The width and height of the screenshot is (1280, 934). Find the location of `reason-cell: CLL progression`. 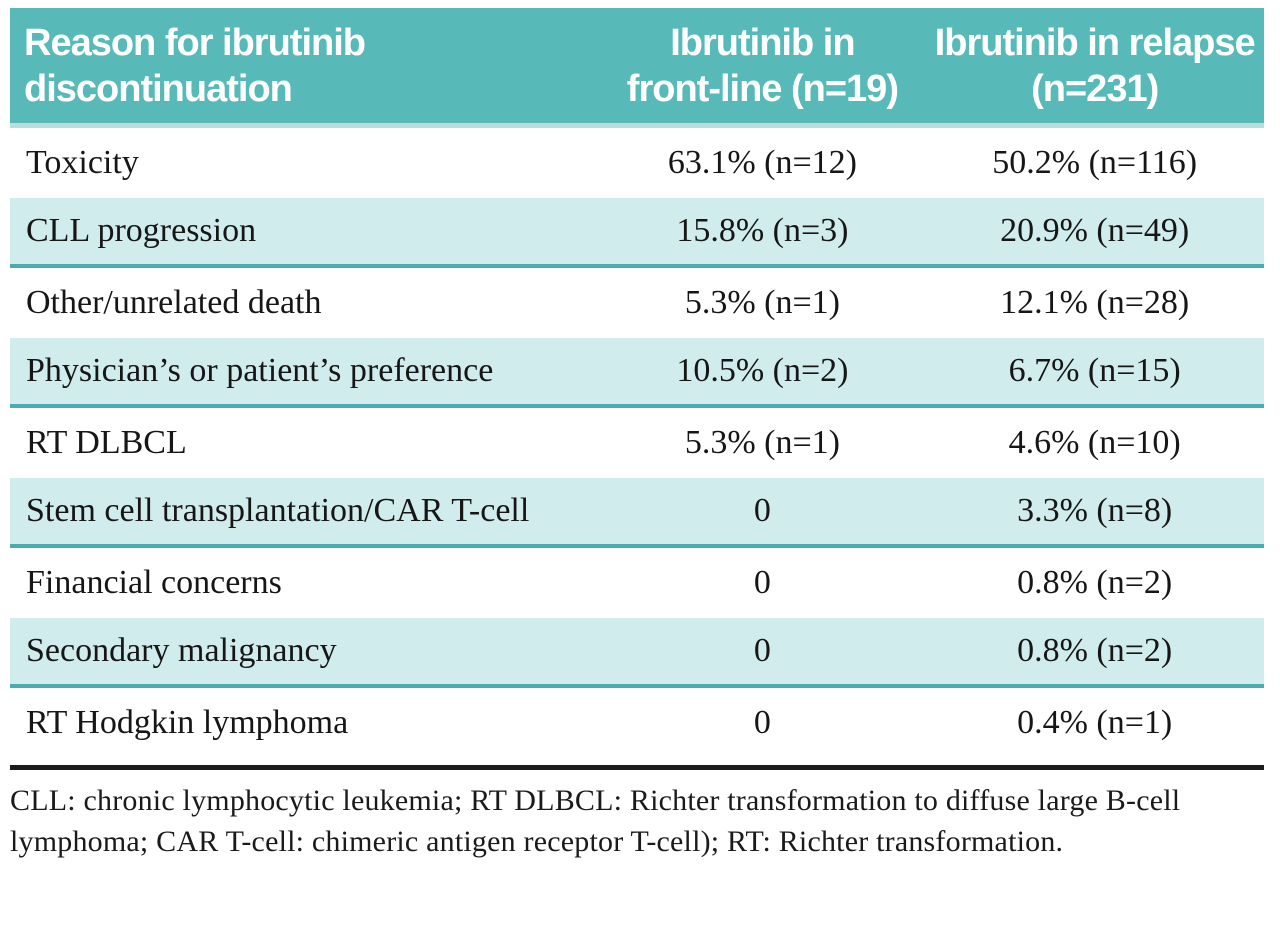

reason-cell: CLL progression is located at coordinates (141, 230).